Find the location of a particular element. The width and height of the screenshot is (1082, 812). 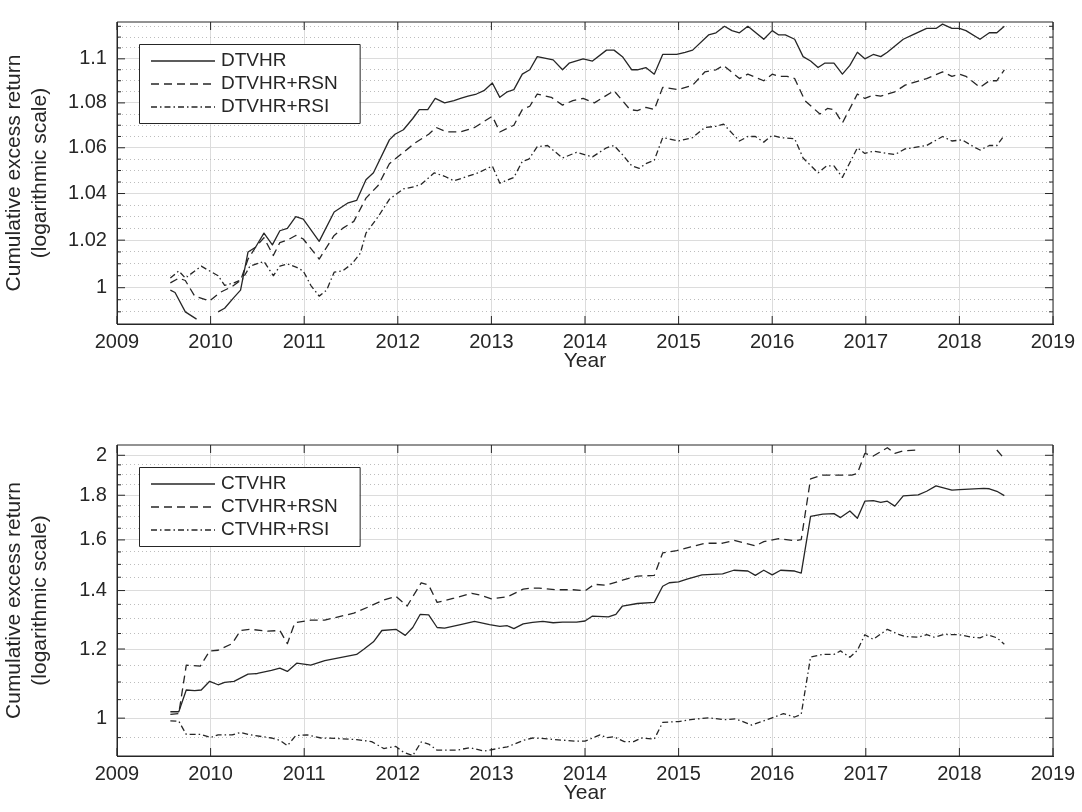

y-tick-label: 1.6 is located at coordinates (93, 538).